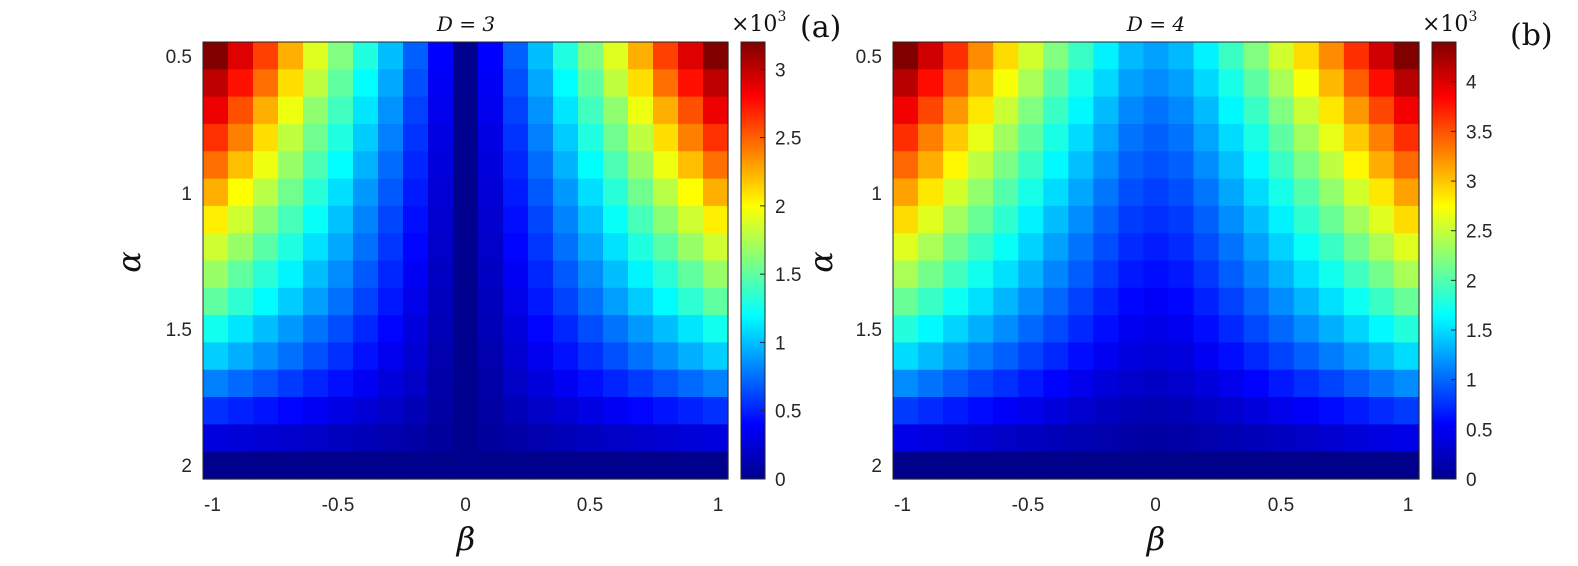 The image size is (1578, 566). Describe the element at coordinates (780, 343) in the screenshot. I see `colorbar-tick-label: 1` at that location.